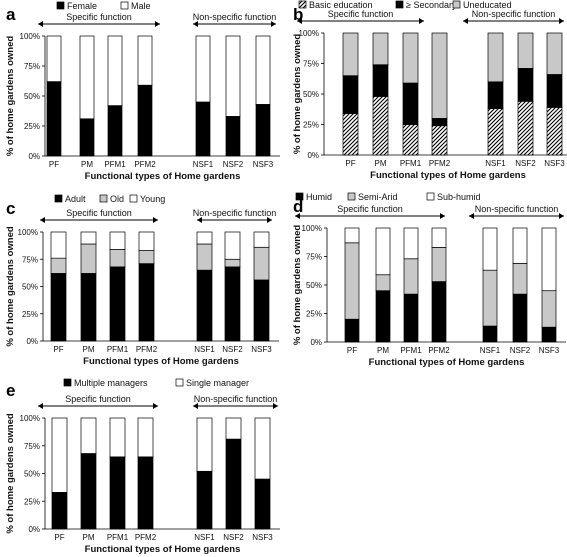 The image size is (567, 557). What do you see at coordinates (233, 164) in the screenshot?
I see `x-tick-label: NSF2` at bounding box center [233, 164].